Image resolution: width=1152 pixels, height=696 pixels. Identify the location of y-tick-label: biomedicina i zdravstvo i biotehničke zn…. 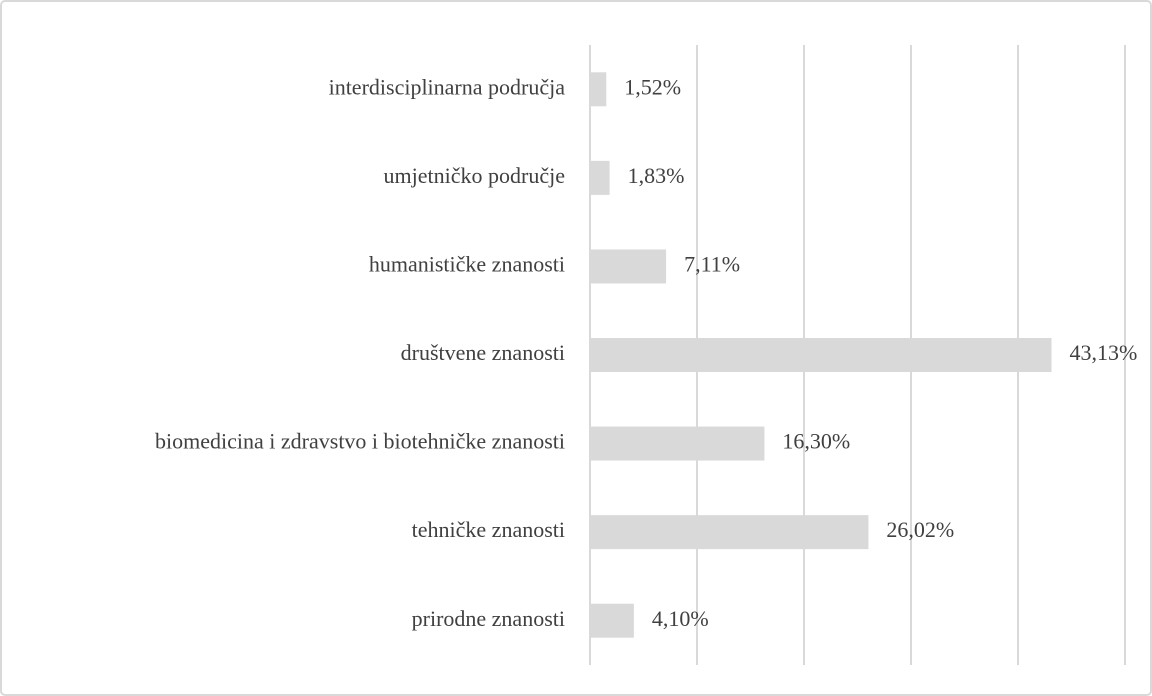
(360, 441).